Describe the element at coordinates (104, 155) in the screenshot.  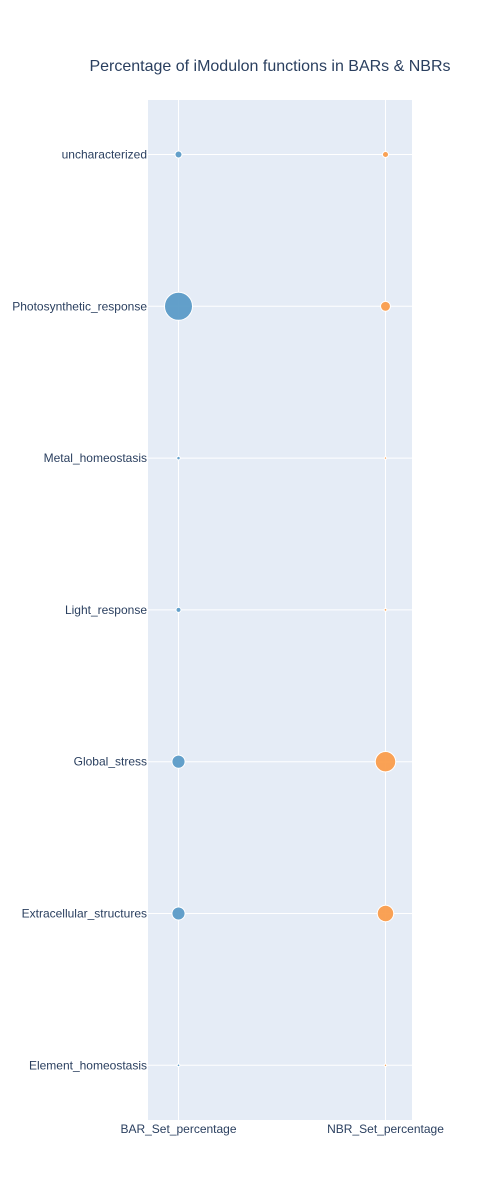
I see `y-tick-label: uncharacterized` at that location.